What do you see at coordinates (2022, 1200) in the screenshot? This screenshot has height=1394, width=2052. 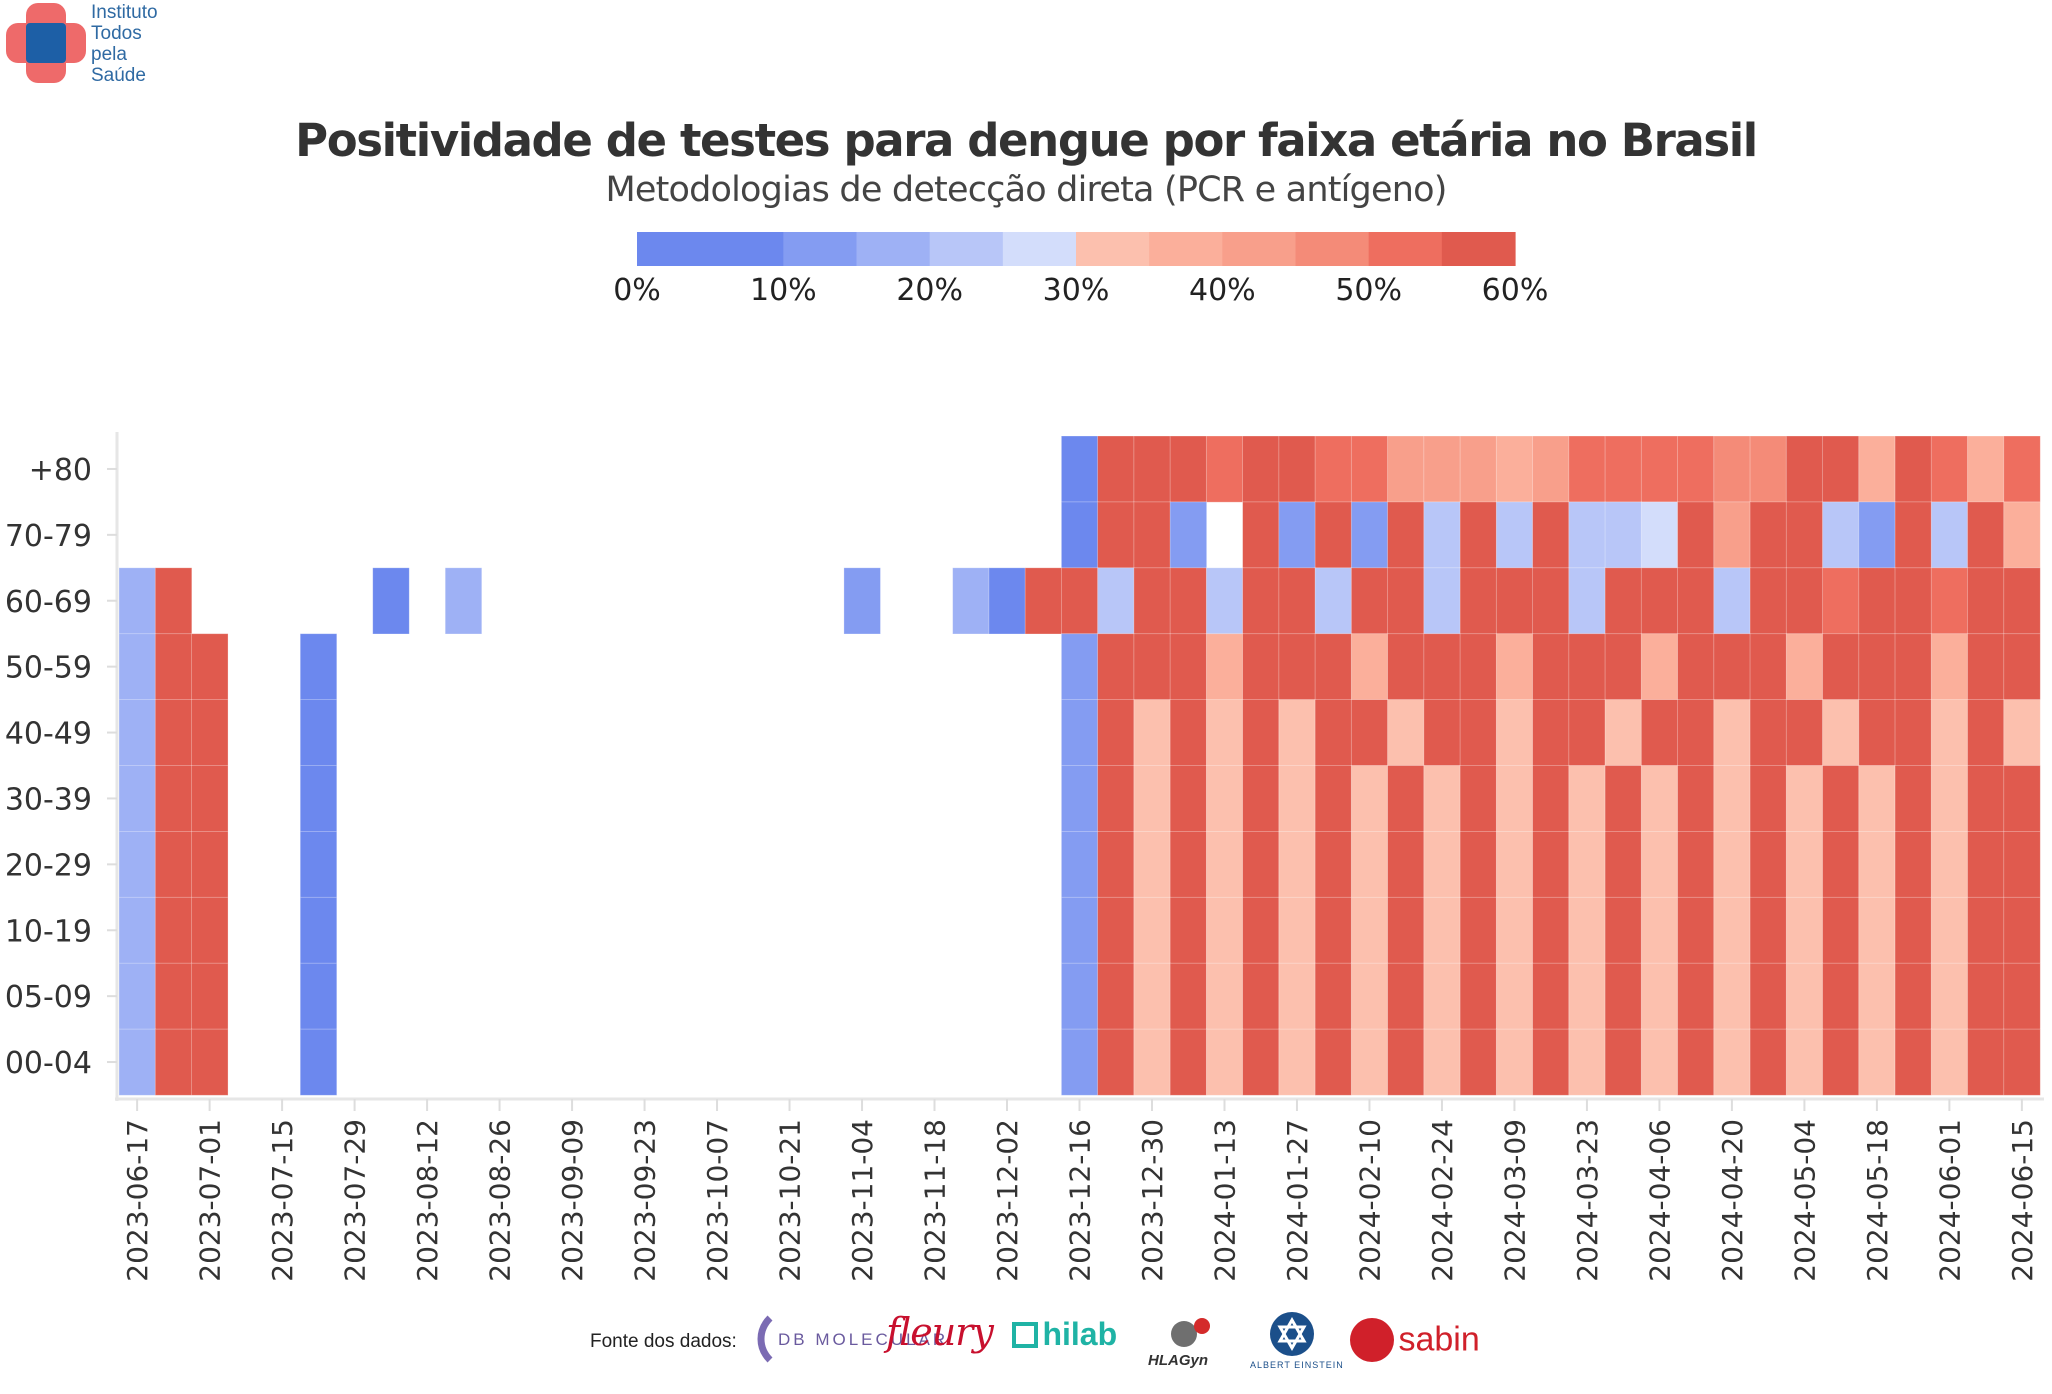 I see `x-tick-label: 2024-06-15` at bounding box center [2022, 1200].